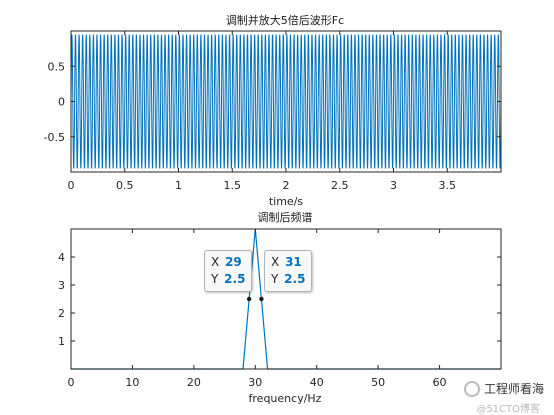 This screenshot has width=554, height=415. What do you see at coordinates (393, 185) in the screenshot?
I see `top-x-tick-label: 3` at bounding box center [393, 185].